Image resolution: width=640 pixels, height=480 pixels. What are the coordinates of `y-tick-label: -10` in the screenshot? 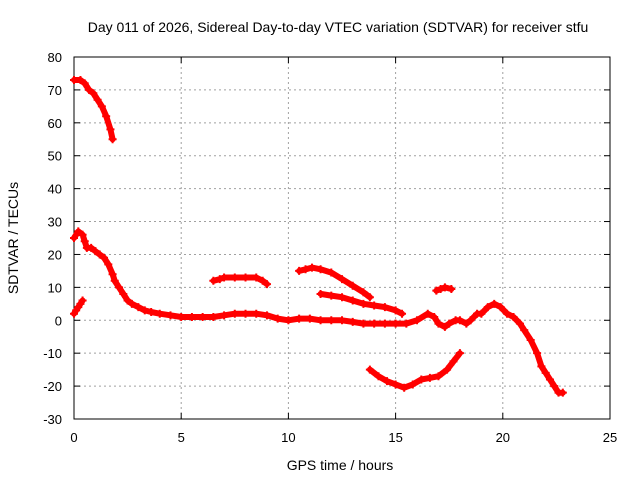 It's located at (52, 353).